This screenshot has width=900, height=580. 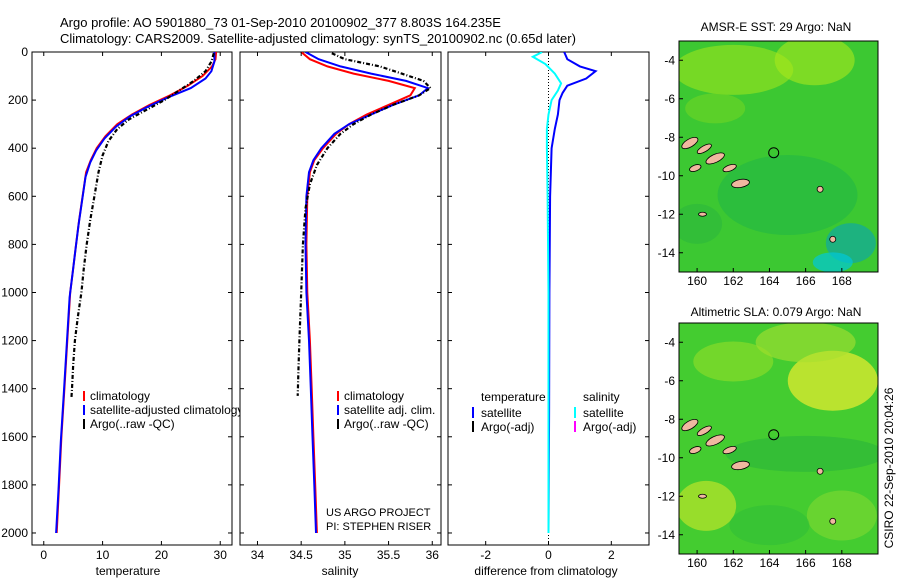 What do you see at coordinates (669, 60) in the screenshot?
I see `sst-map-ytick-label: -4` at bounding box center [669, 60].